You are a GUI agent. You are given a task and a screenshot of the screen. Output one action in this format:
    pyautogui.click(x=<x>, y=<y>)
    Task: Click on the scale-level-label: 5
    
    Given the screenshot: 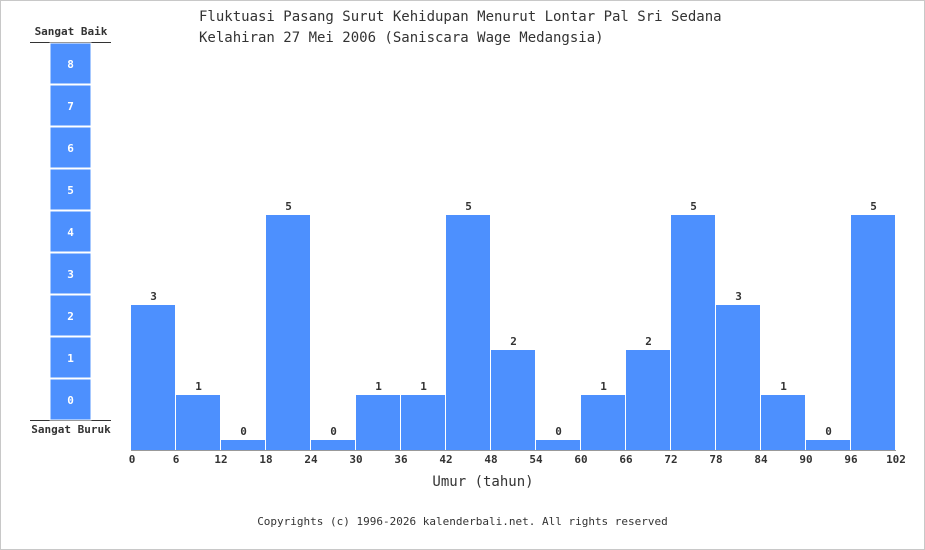 What is the action you would take?
    pyautogui.click(x=70, y=190)
    